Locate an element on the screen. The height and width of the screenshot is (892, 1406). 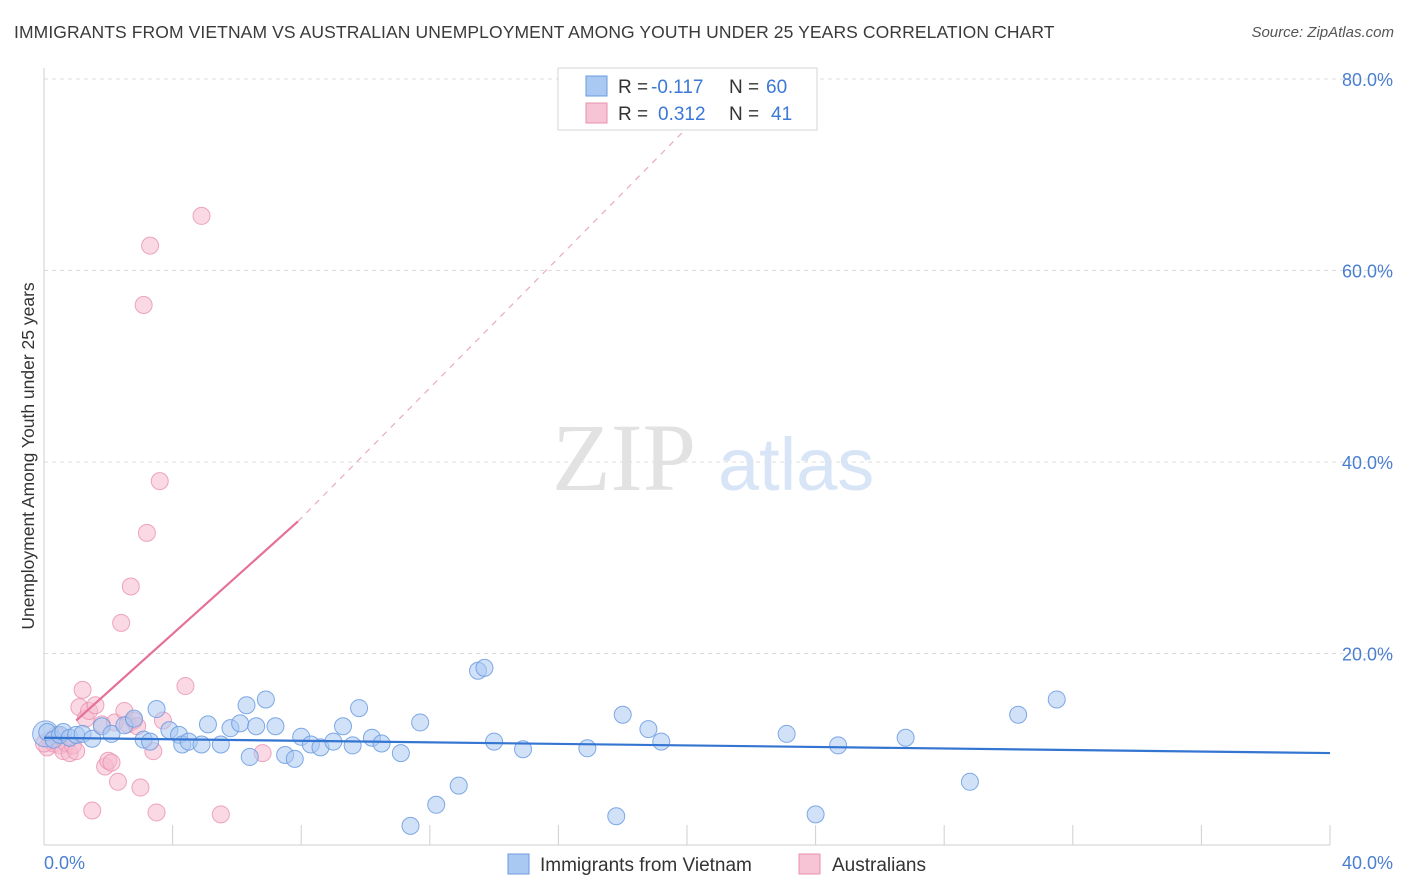
y-tick-label: 80.0% is located at coordinates (1367, 80).